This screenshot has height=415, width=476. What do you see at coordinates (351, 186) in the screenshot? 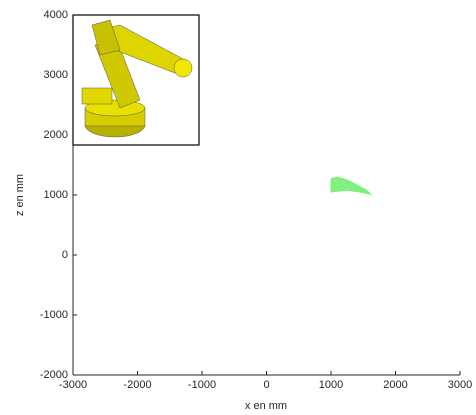
I see `workspace-area` at bounding box center [351, 186].